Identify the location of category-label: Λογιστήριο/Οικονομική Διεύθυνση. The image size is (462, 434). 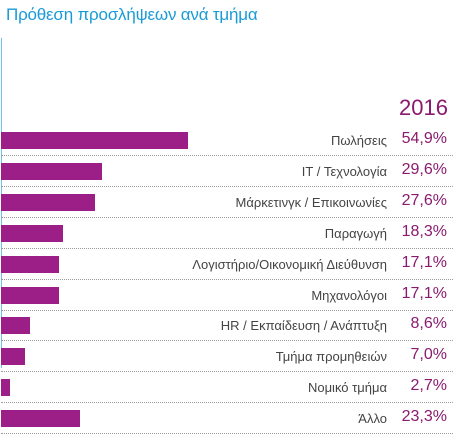
(289, 264).